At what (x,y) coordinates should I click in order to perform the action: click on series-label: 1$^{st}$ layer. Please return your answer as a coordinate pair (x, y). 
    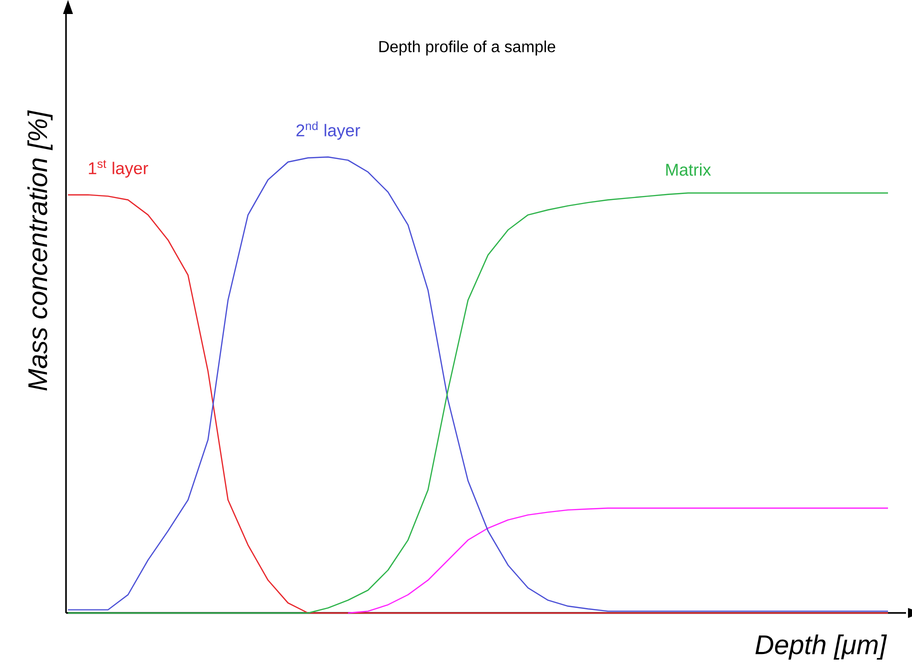
    Looking at the image, I should click on (118, 169).